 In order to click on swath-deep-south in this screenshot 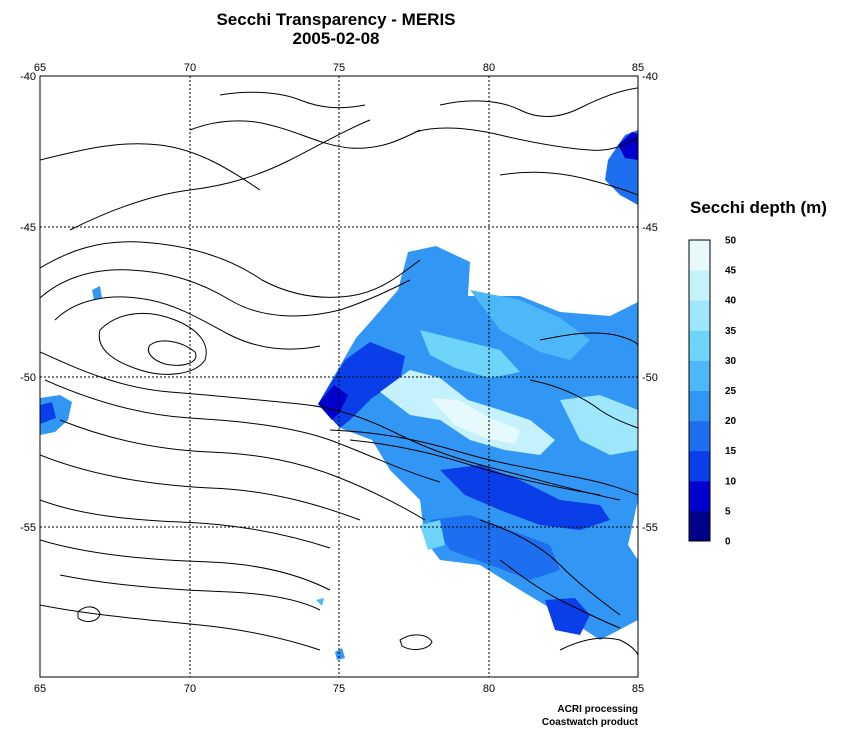, I will do `click(525, 497)`.